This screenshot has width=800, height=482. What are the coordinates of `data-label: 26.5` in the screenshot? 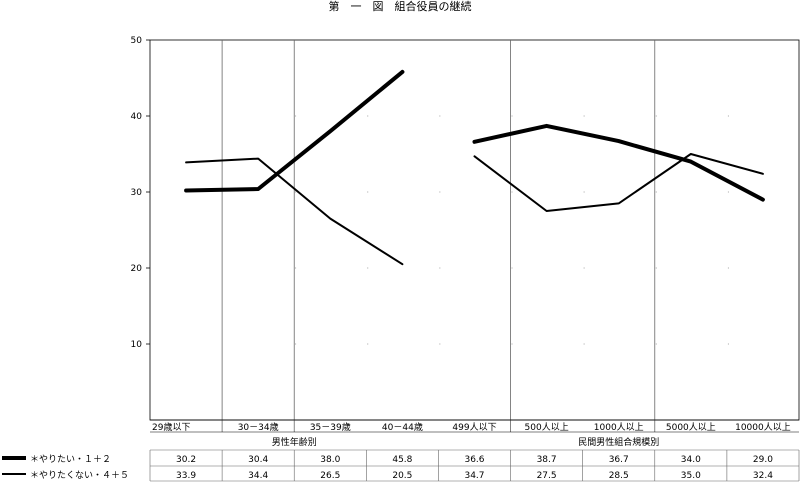 It's located at (330, 476).